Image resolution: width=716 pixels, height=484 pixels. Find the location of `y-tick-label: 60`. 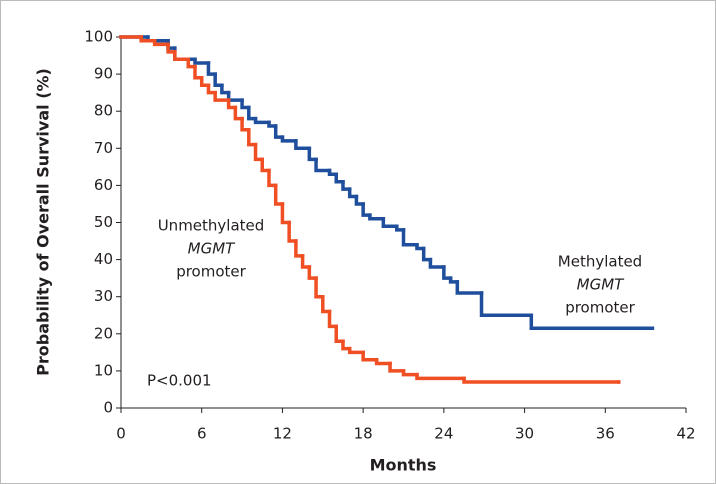

y-tick-label: 60 is located at coordinates (103, 185).